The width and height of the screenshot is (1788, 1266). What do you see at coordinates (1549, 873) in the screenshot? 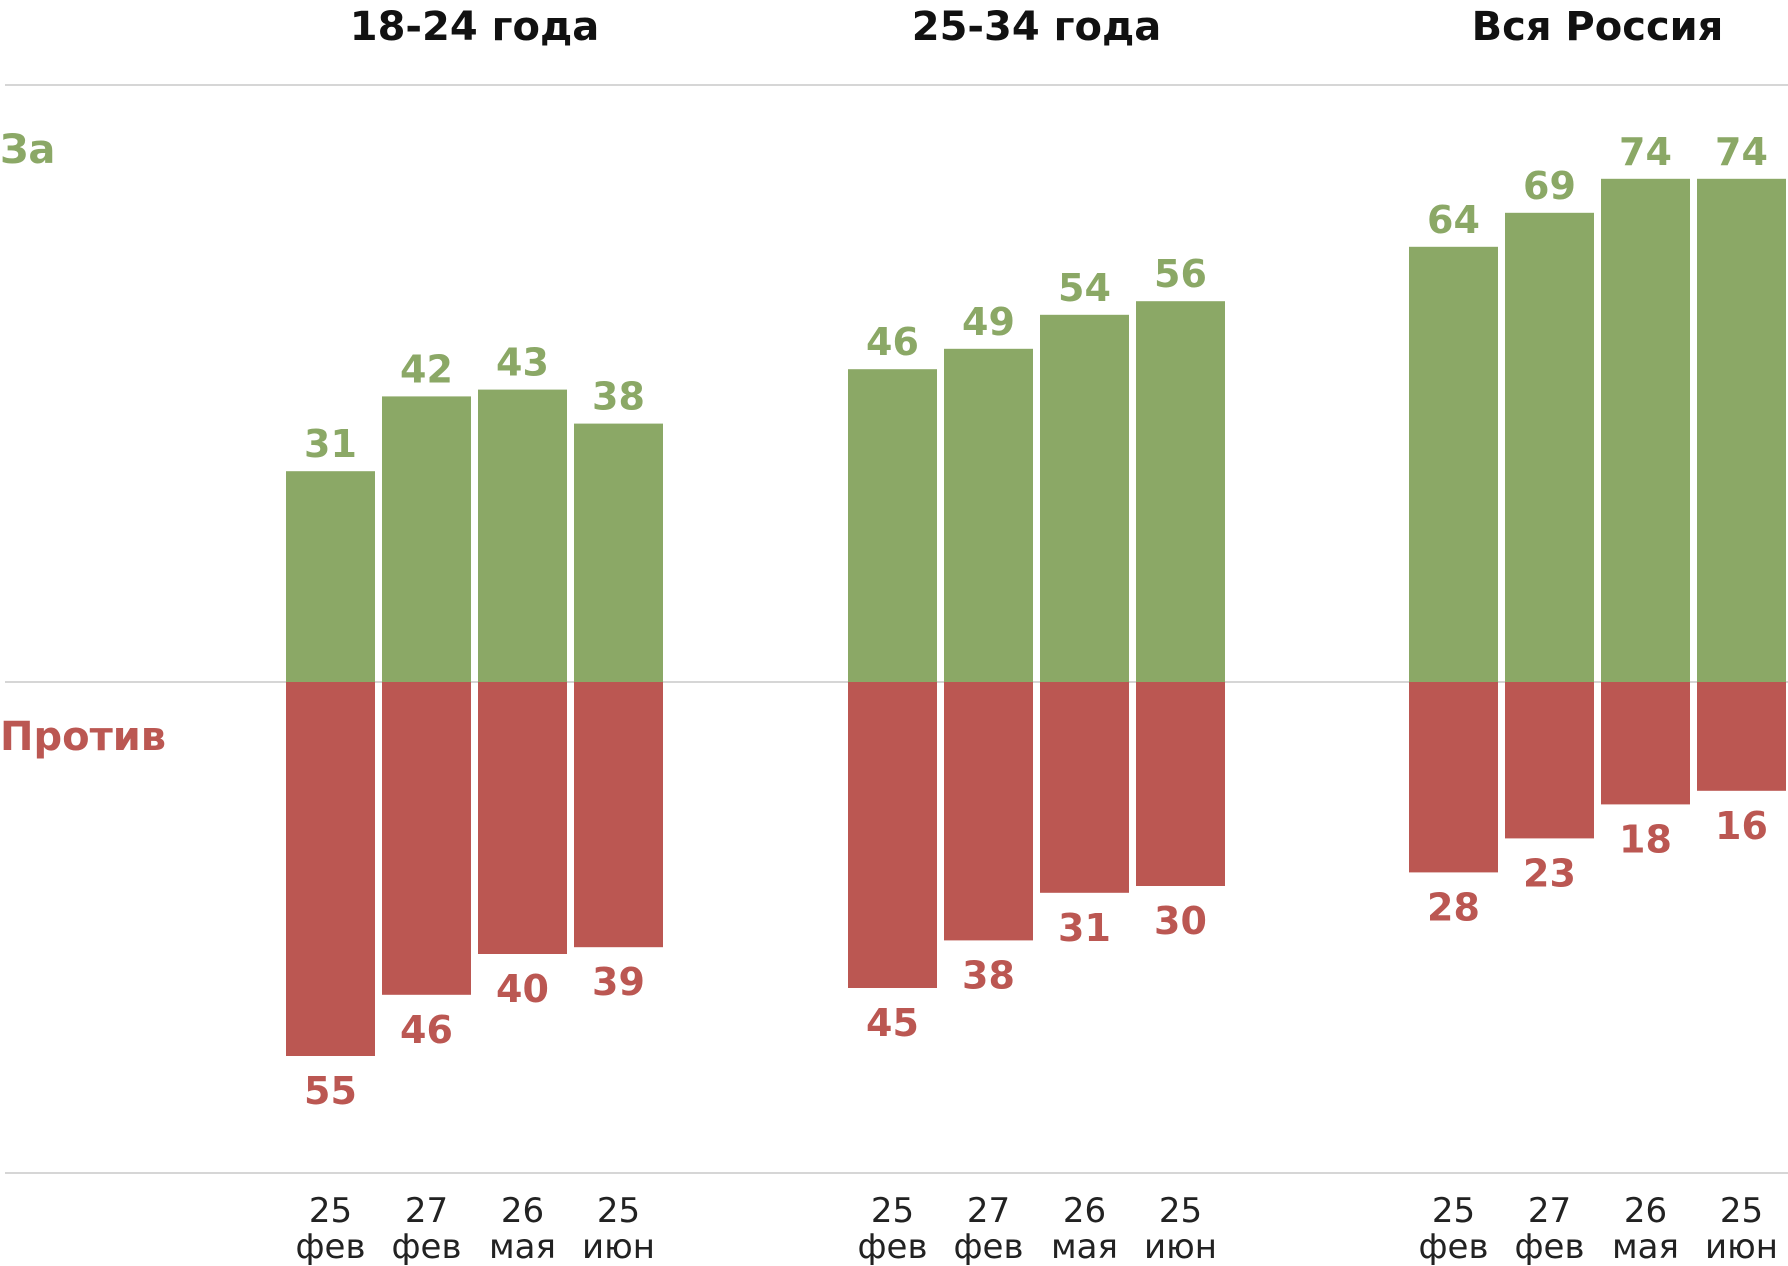
I see `value-label-against: 23` at bounding box center [1549, 873].